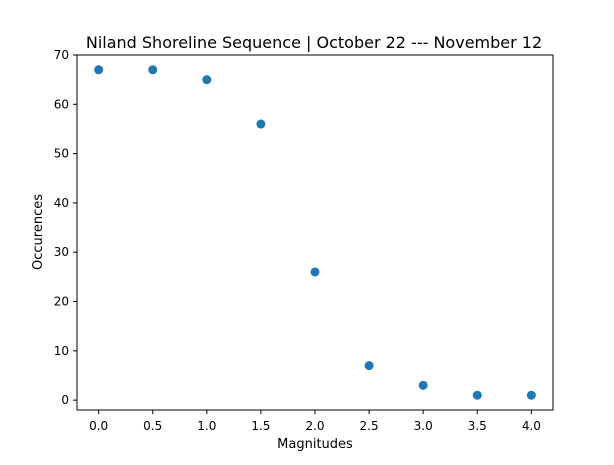  What do you see at coordinates (314, 426) in the screenshot?
I see `x-tick-label: 2.0` at bounding box center [314, 426].